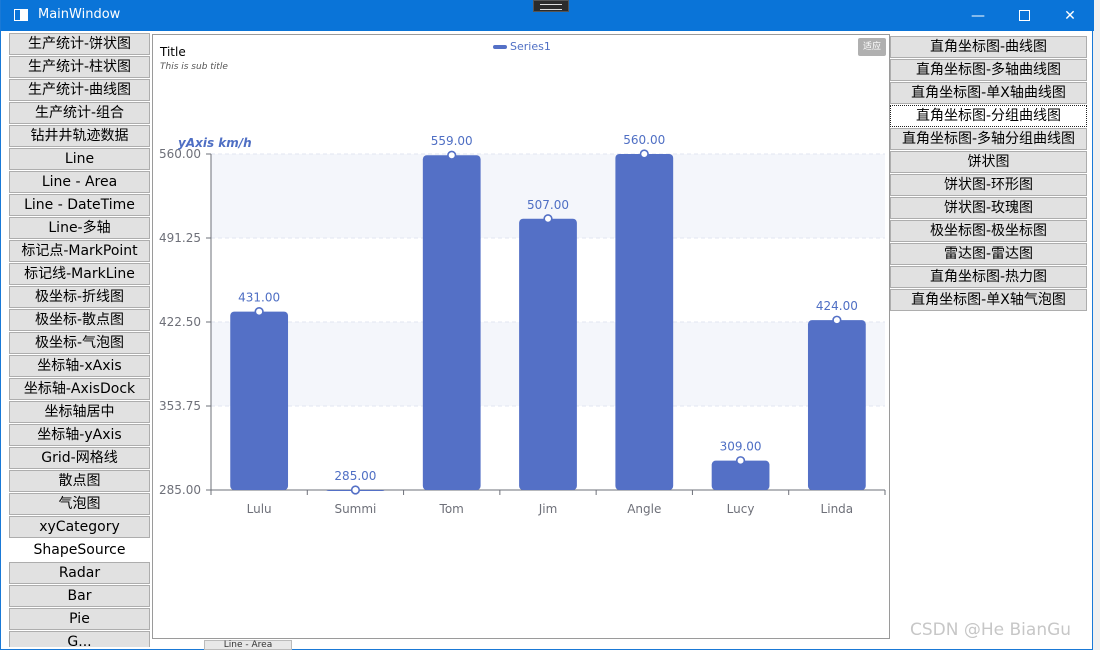 This screenshot has height=650, width=1100. I want to click on left-nav-button: 坐标轴-yAxis, so click(79, 435).